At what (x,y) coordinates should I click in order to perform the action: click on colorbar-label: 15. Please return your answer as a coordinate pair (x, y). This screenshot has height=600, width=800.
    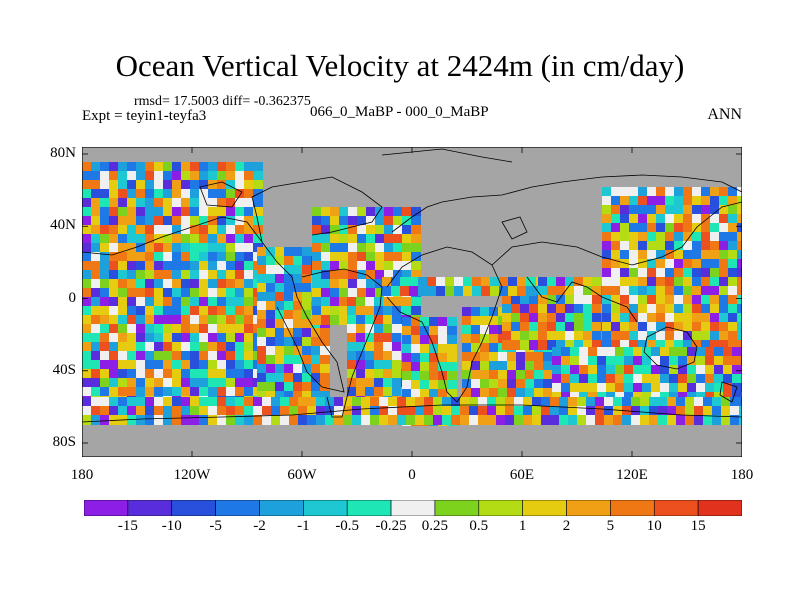
    Looking at the image, I should click on (698, 526).